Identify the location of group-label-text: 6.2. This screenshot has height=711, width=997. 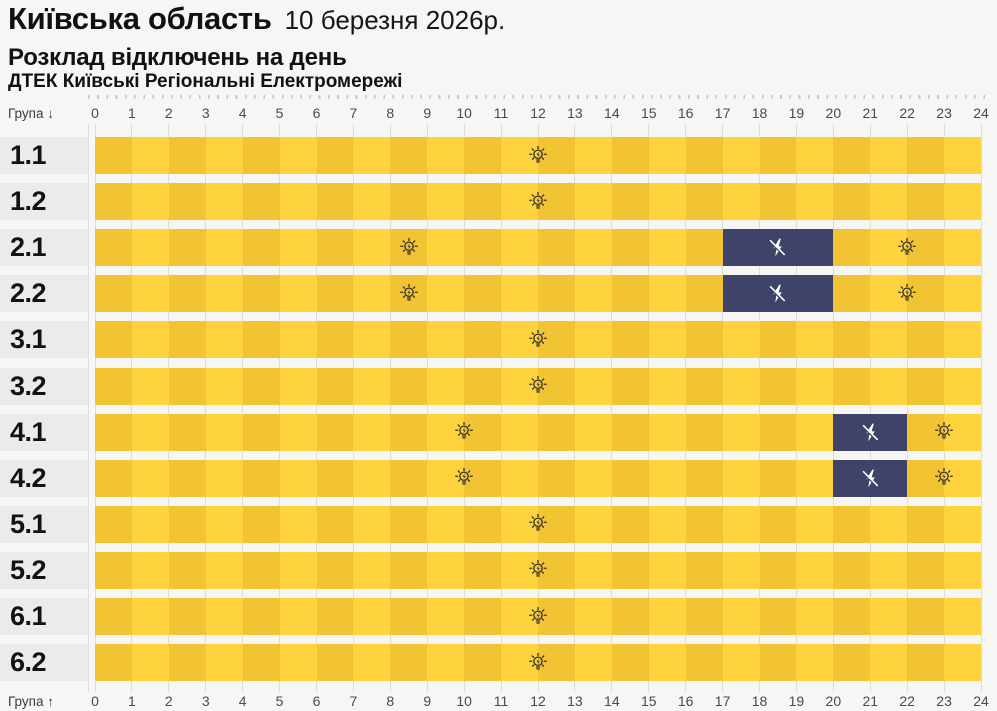
(28, 662).